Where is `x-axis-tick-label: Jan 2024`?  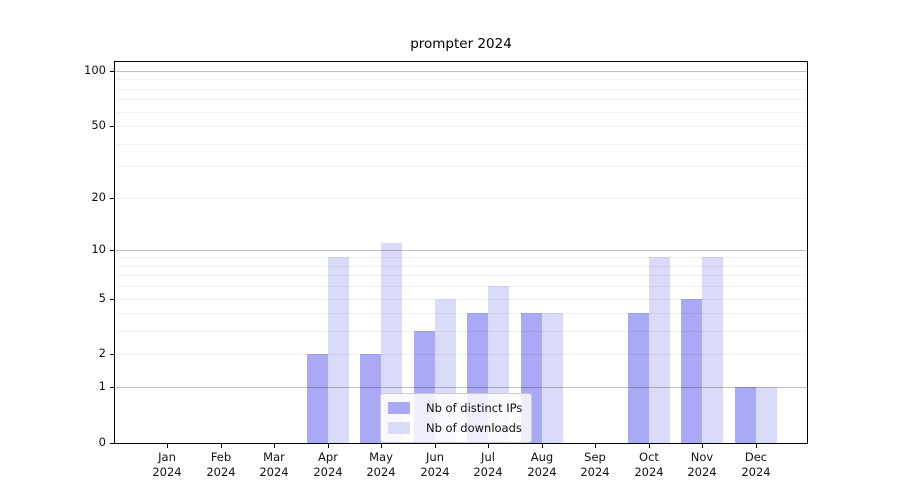
x-axis-tick-label: Jan 2024 is located at coordinates (167, 464).